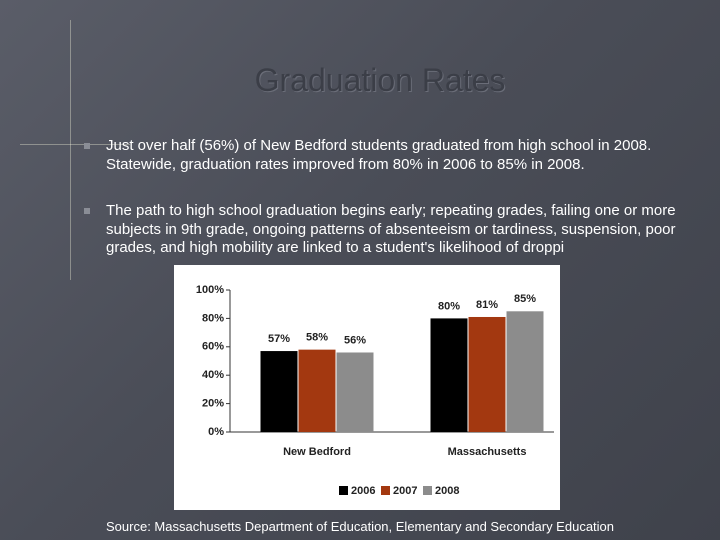  Describe the element at coordinates (216, 432) in the screenshot. I see `y-tick-label: 0%` at that location.